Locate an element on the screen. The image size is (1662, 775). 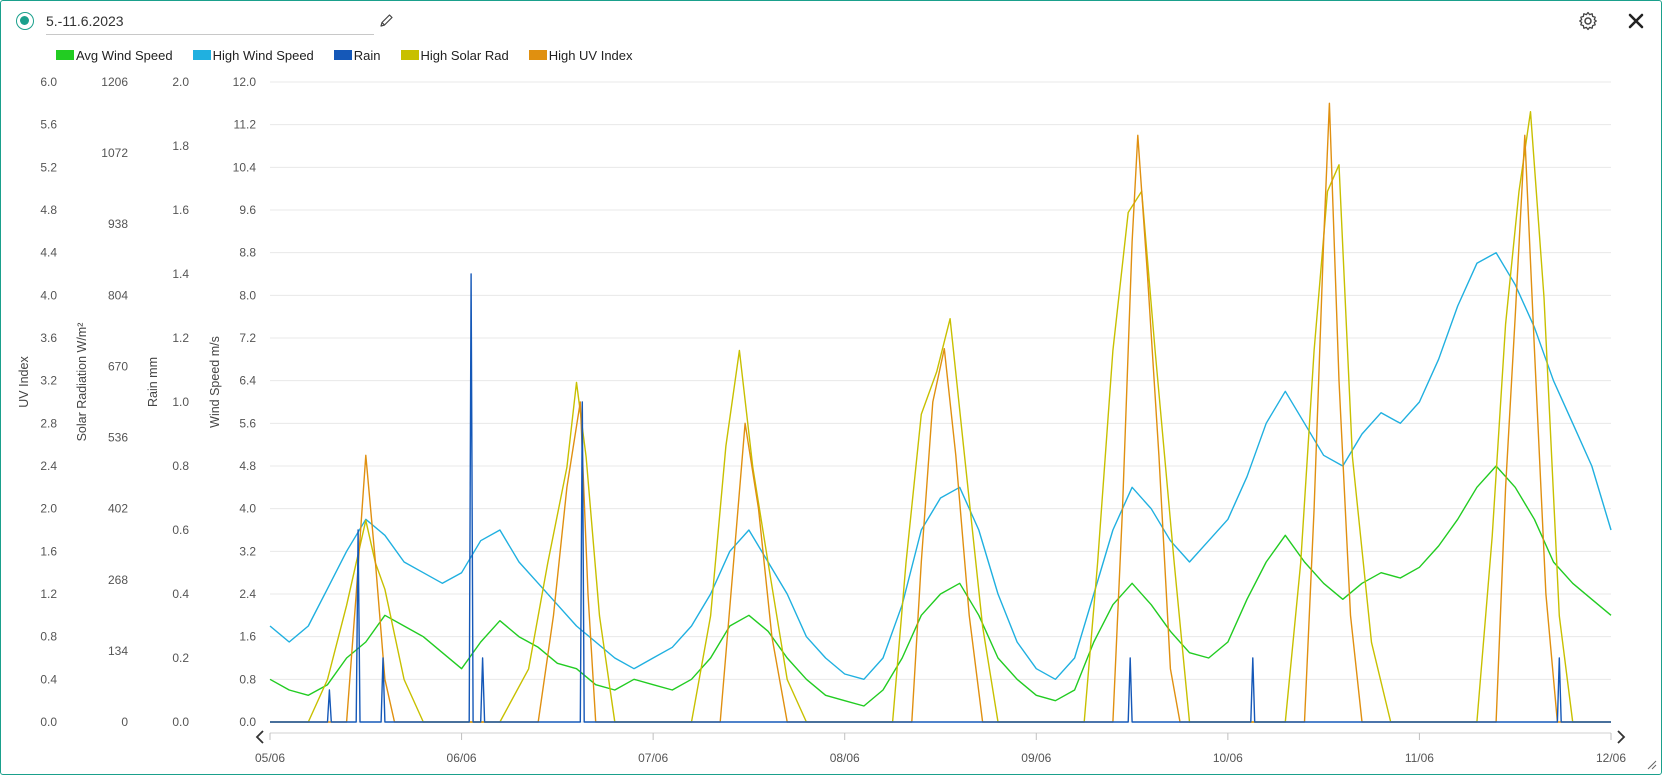
axis-title-rain: Rain mm is located at coordinates (153, 382).